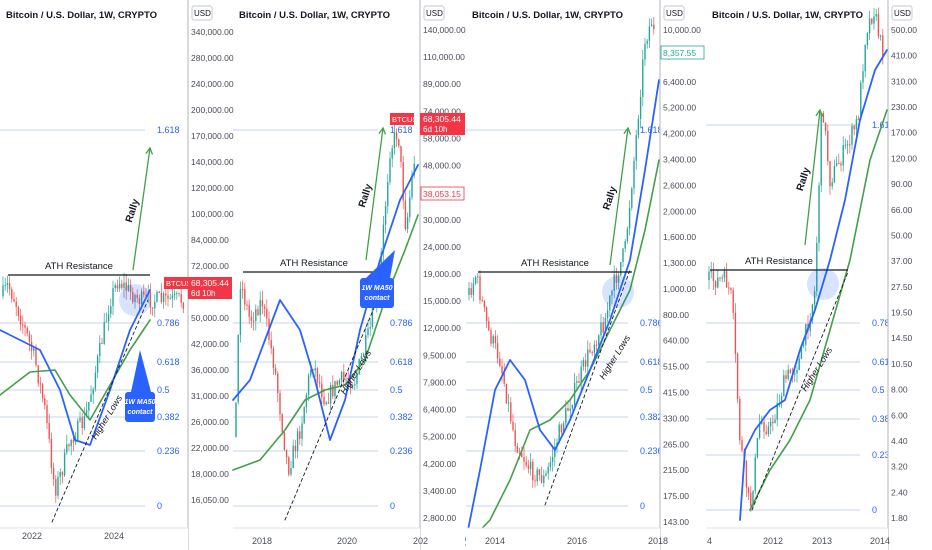 This screenshot has width=932, height=550. I want to click on time-axis, so click(94, 539).